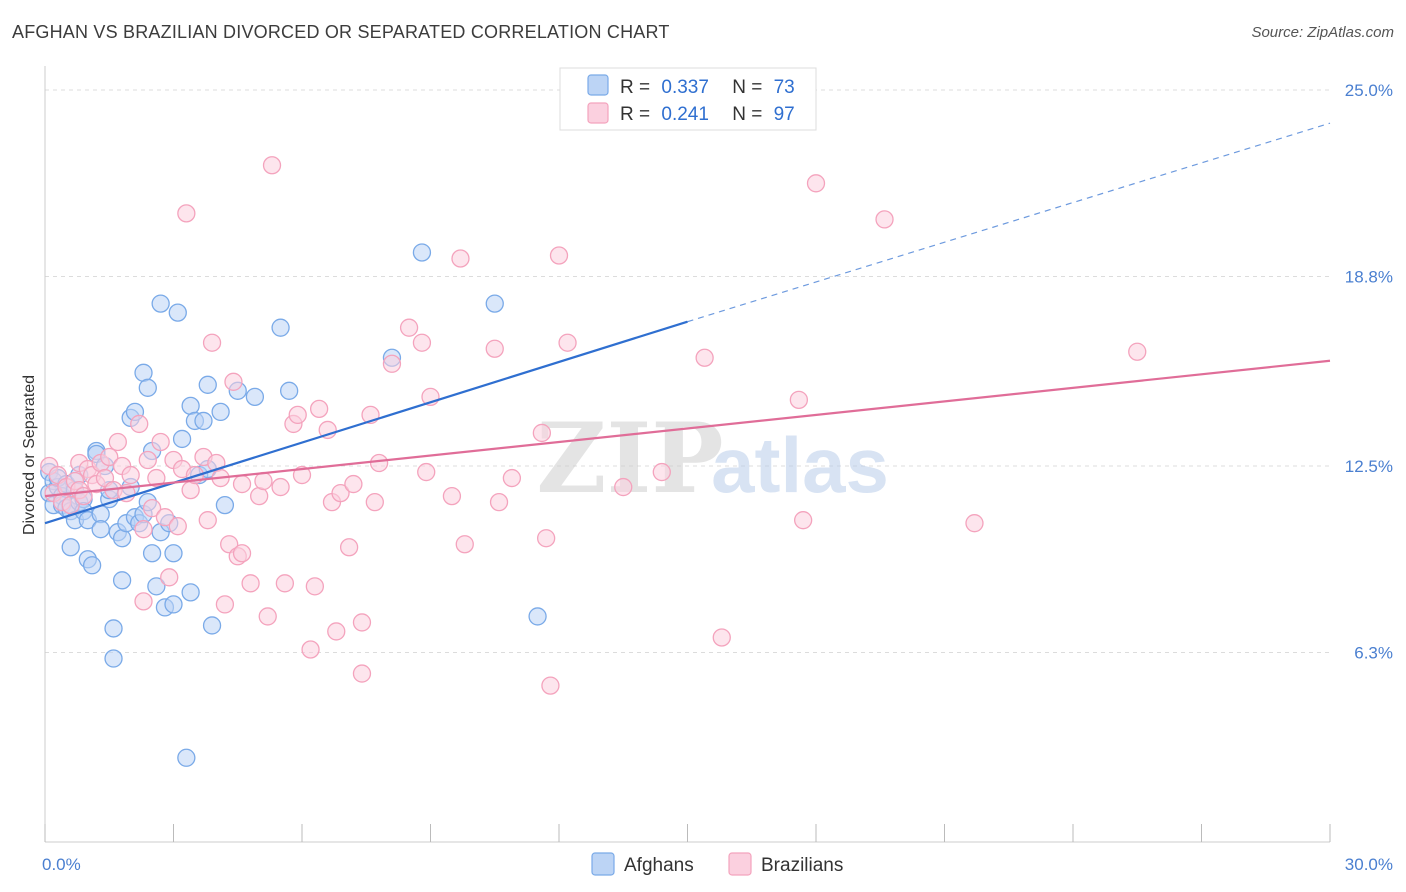 Image resolution: width=1406 pixels, height=892 pixels. Describe the element at coordinates (685, 87) in the screenshot. I see `legend-r-value-afghans: 0.337` at that location.